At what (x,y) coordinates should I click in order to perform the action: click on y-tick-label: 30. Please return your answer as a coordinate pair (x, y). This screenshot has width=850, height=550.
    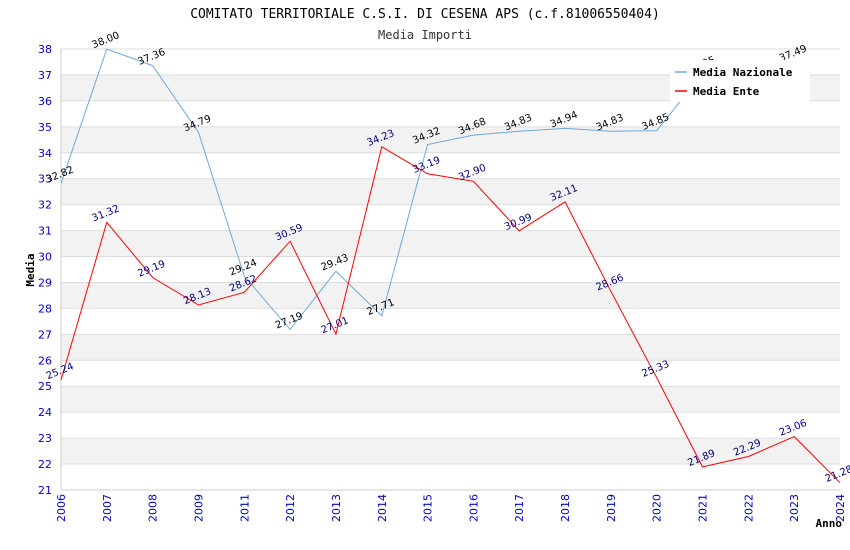
    Looking at the image, I should click on (45, 257).